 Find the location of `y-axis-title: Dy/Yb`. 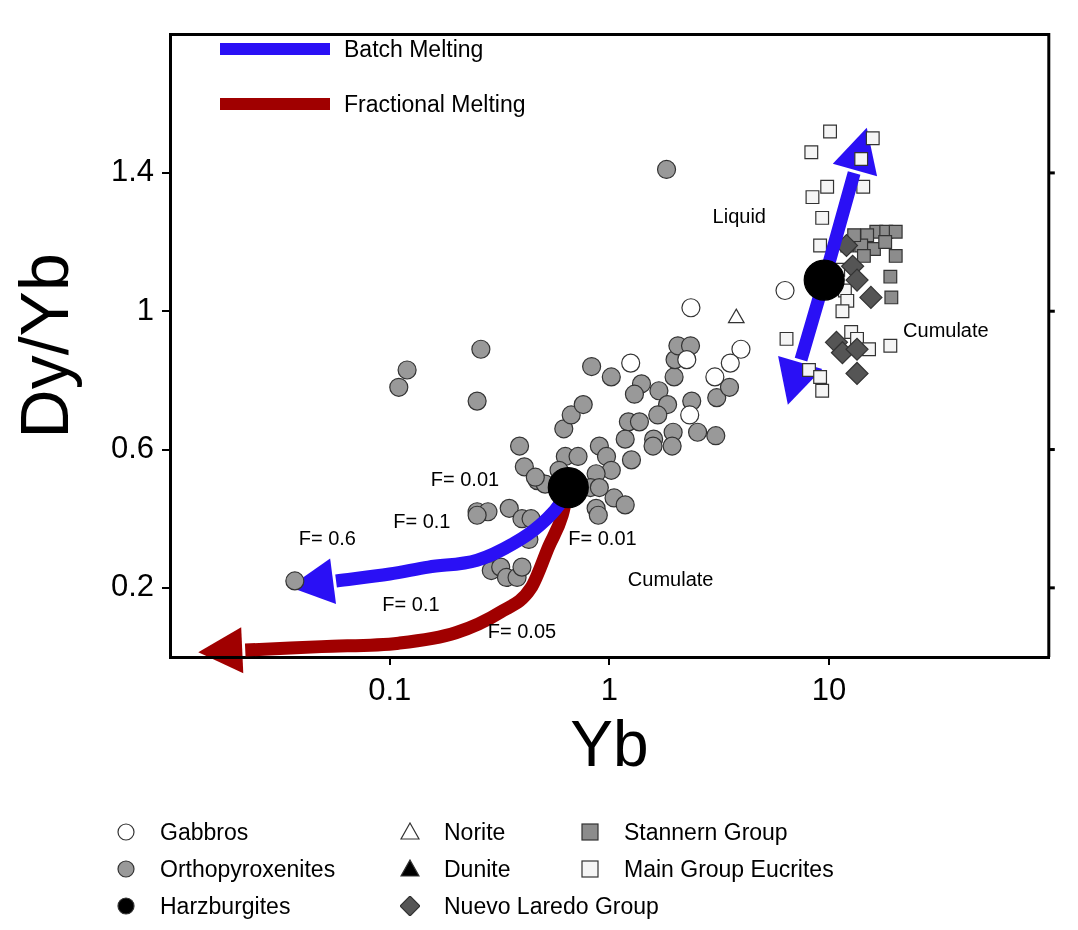

y-axis-title: Dy/Yb is located at coordinates (43, 346).